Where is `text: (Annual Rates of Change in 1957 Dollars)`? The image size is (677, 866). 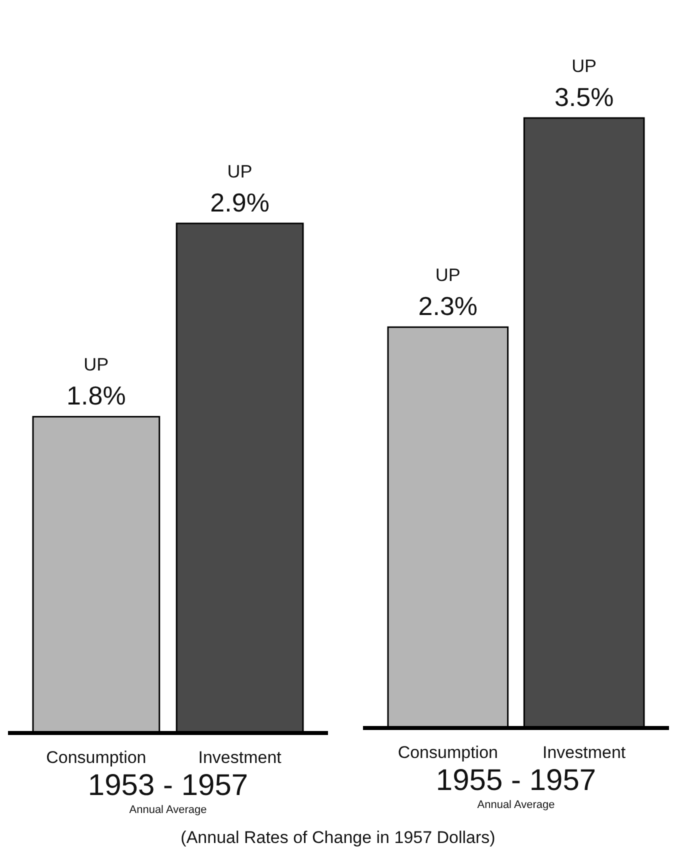
text: (Annual Rates of Change in 1957 Dollars) is located at coordinates (338, 837).